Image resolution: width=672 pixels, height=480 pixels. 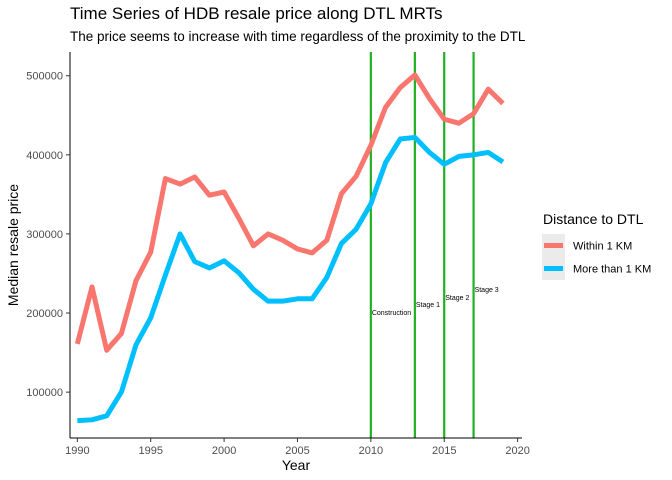 What do you see at coordinates (517, 451) in the screenshot?
I see `x-tick-label: 2020` at bounding box center [517, 451].